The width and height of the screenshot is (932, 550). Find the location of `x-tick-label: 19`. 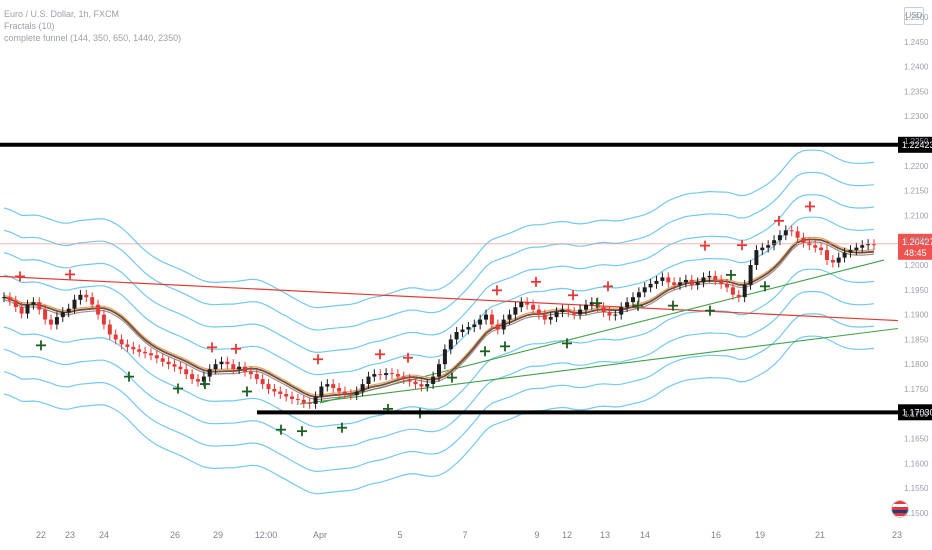

x-tick-label: 19 is located at coordinates (760, 535).